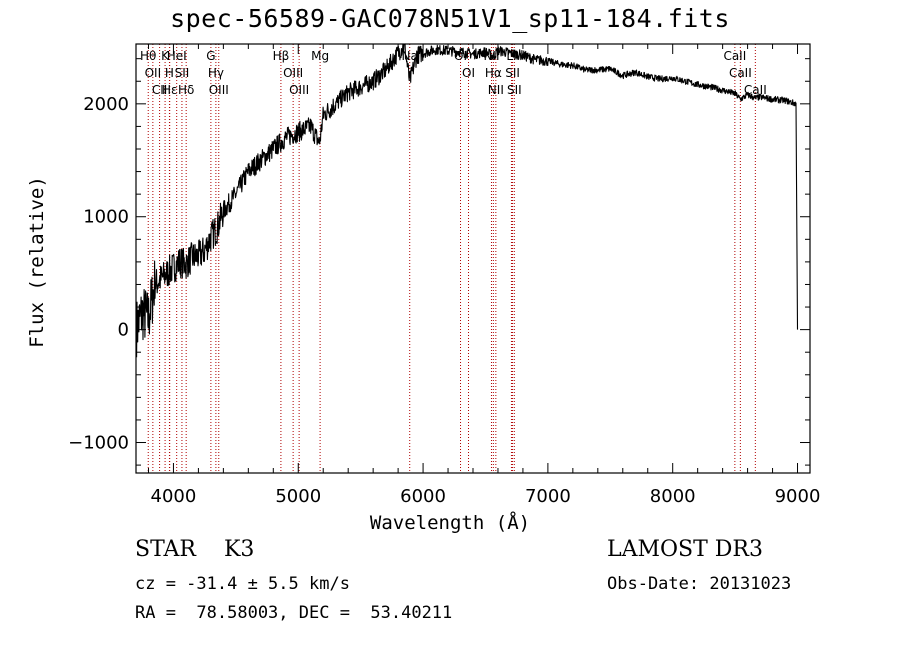 The height and width of the screenshot is (649, 900). Describe the element at coordinates (450, 523) in the screenshot. I see `x-axis-label: Wavelength (Å)` at that location.